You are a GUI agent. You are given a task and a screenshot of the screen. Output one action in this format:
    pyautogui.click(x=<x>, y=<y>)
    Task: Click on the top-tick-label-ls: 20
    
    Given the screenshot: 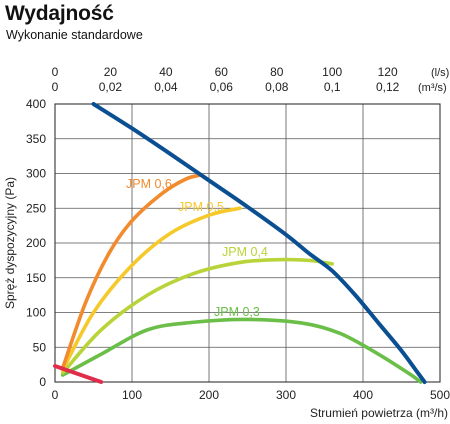 What is the action you would take?
    pyautogui.click(x=111, y=72)
    